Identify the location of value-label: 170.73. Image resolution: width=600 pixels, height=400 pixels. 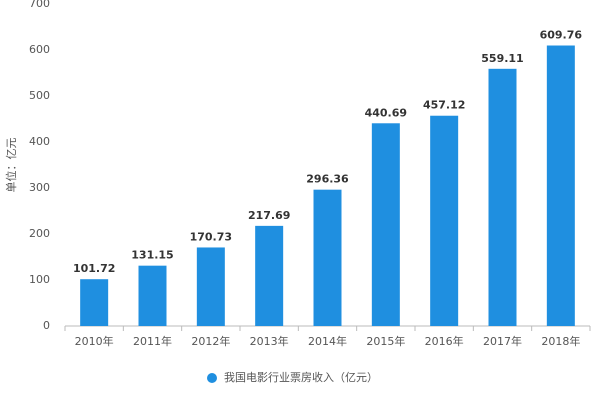
(211, 236).